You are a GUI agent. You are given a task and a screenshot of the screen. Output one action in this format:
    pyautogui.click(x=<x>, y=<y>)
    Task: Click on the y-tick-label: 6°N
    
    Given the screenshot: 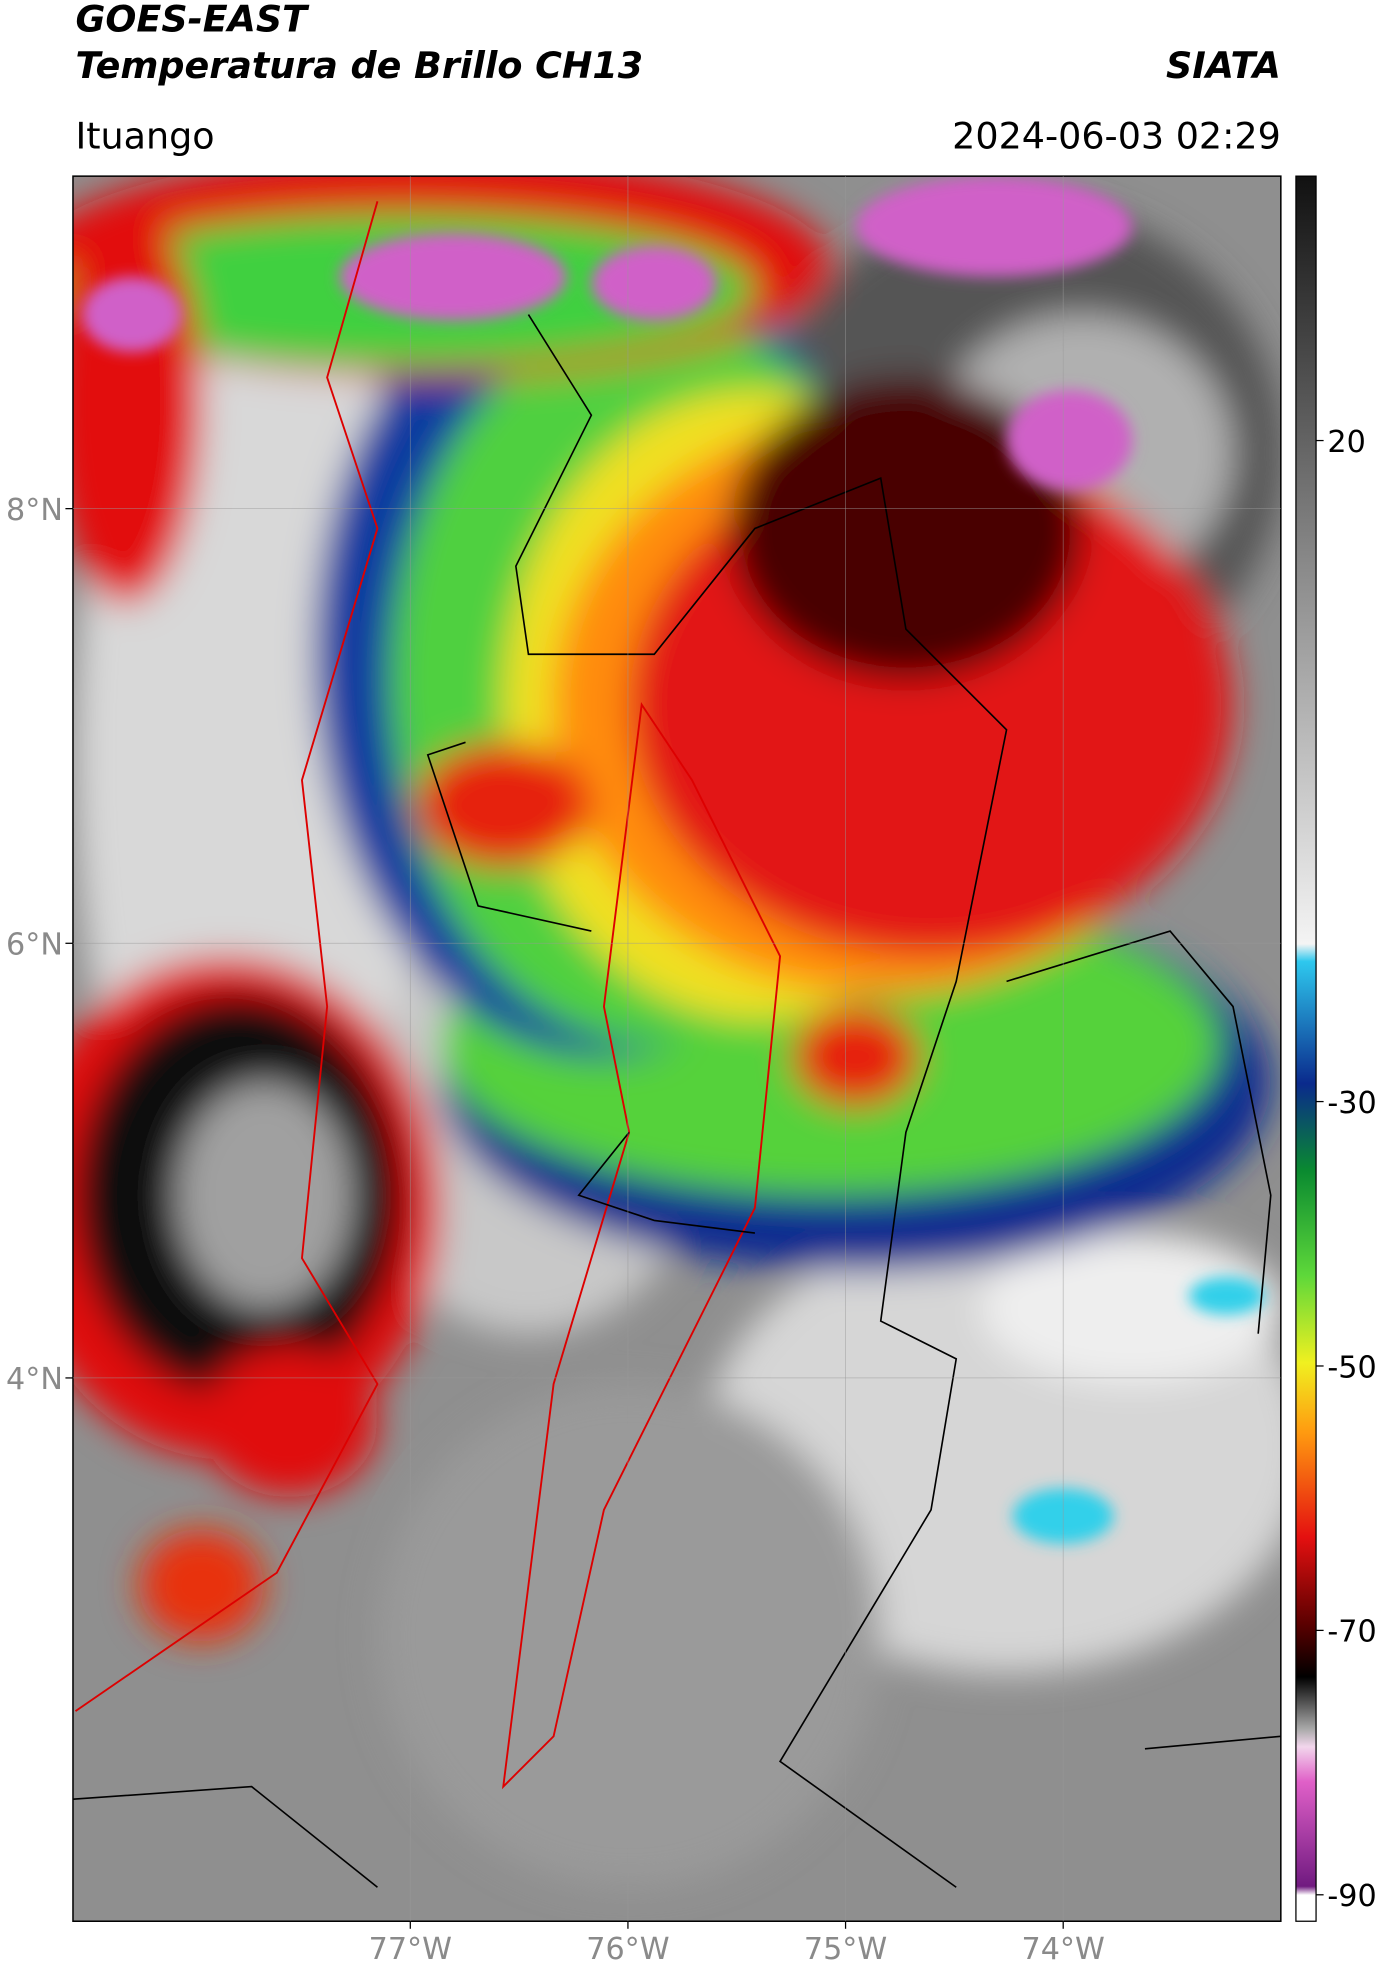 What is the action you would take?
    pyautogui.click(x=34, y=945)
    